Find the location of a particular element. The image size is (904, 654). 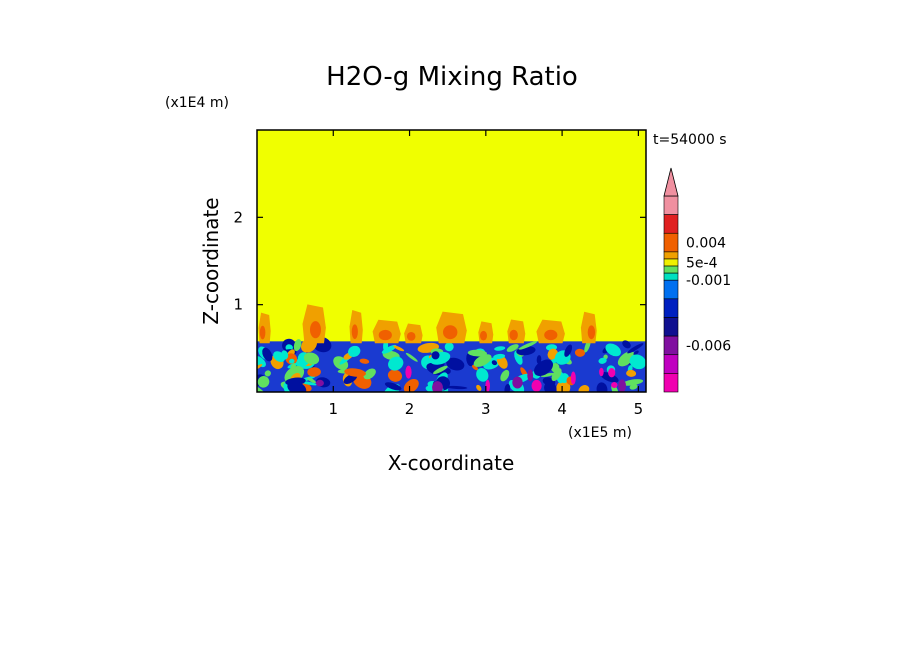

x-tick-label: 5 is located at coordinates (639, 409).